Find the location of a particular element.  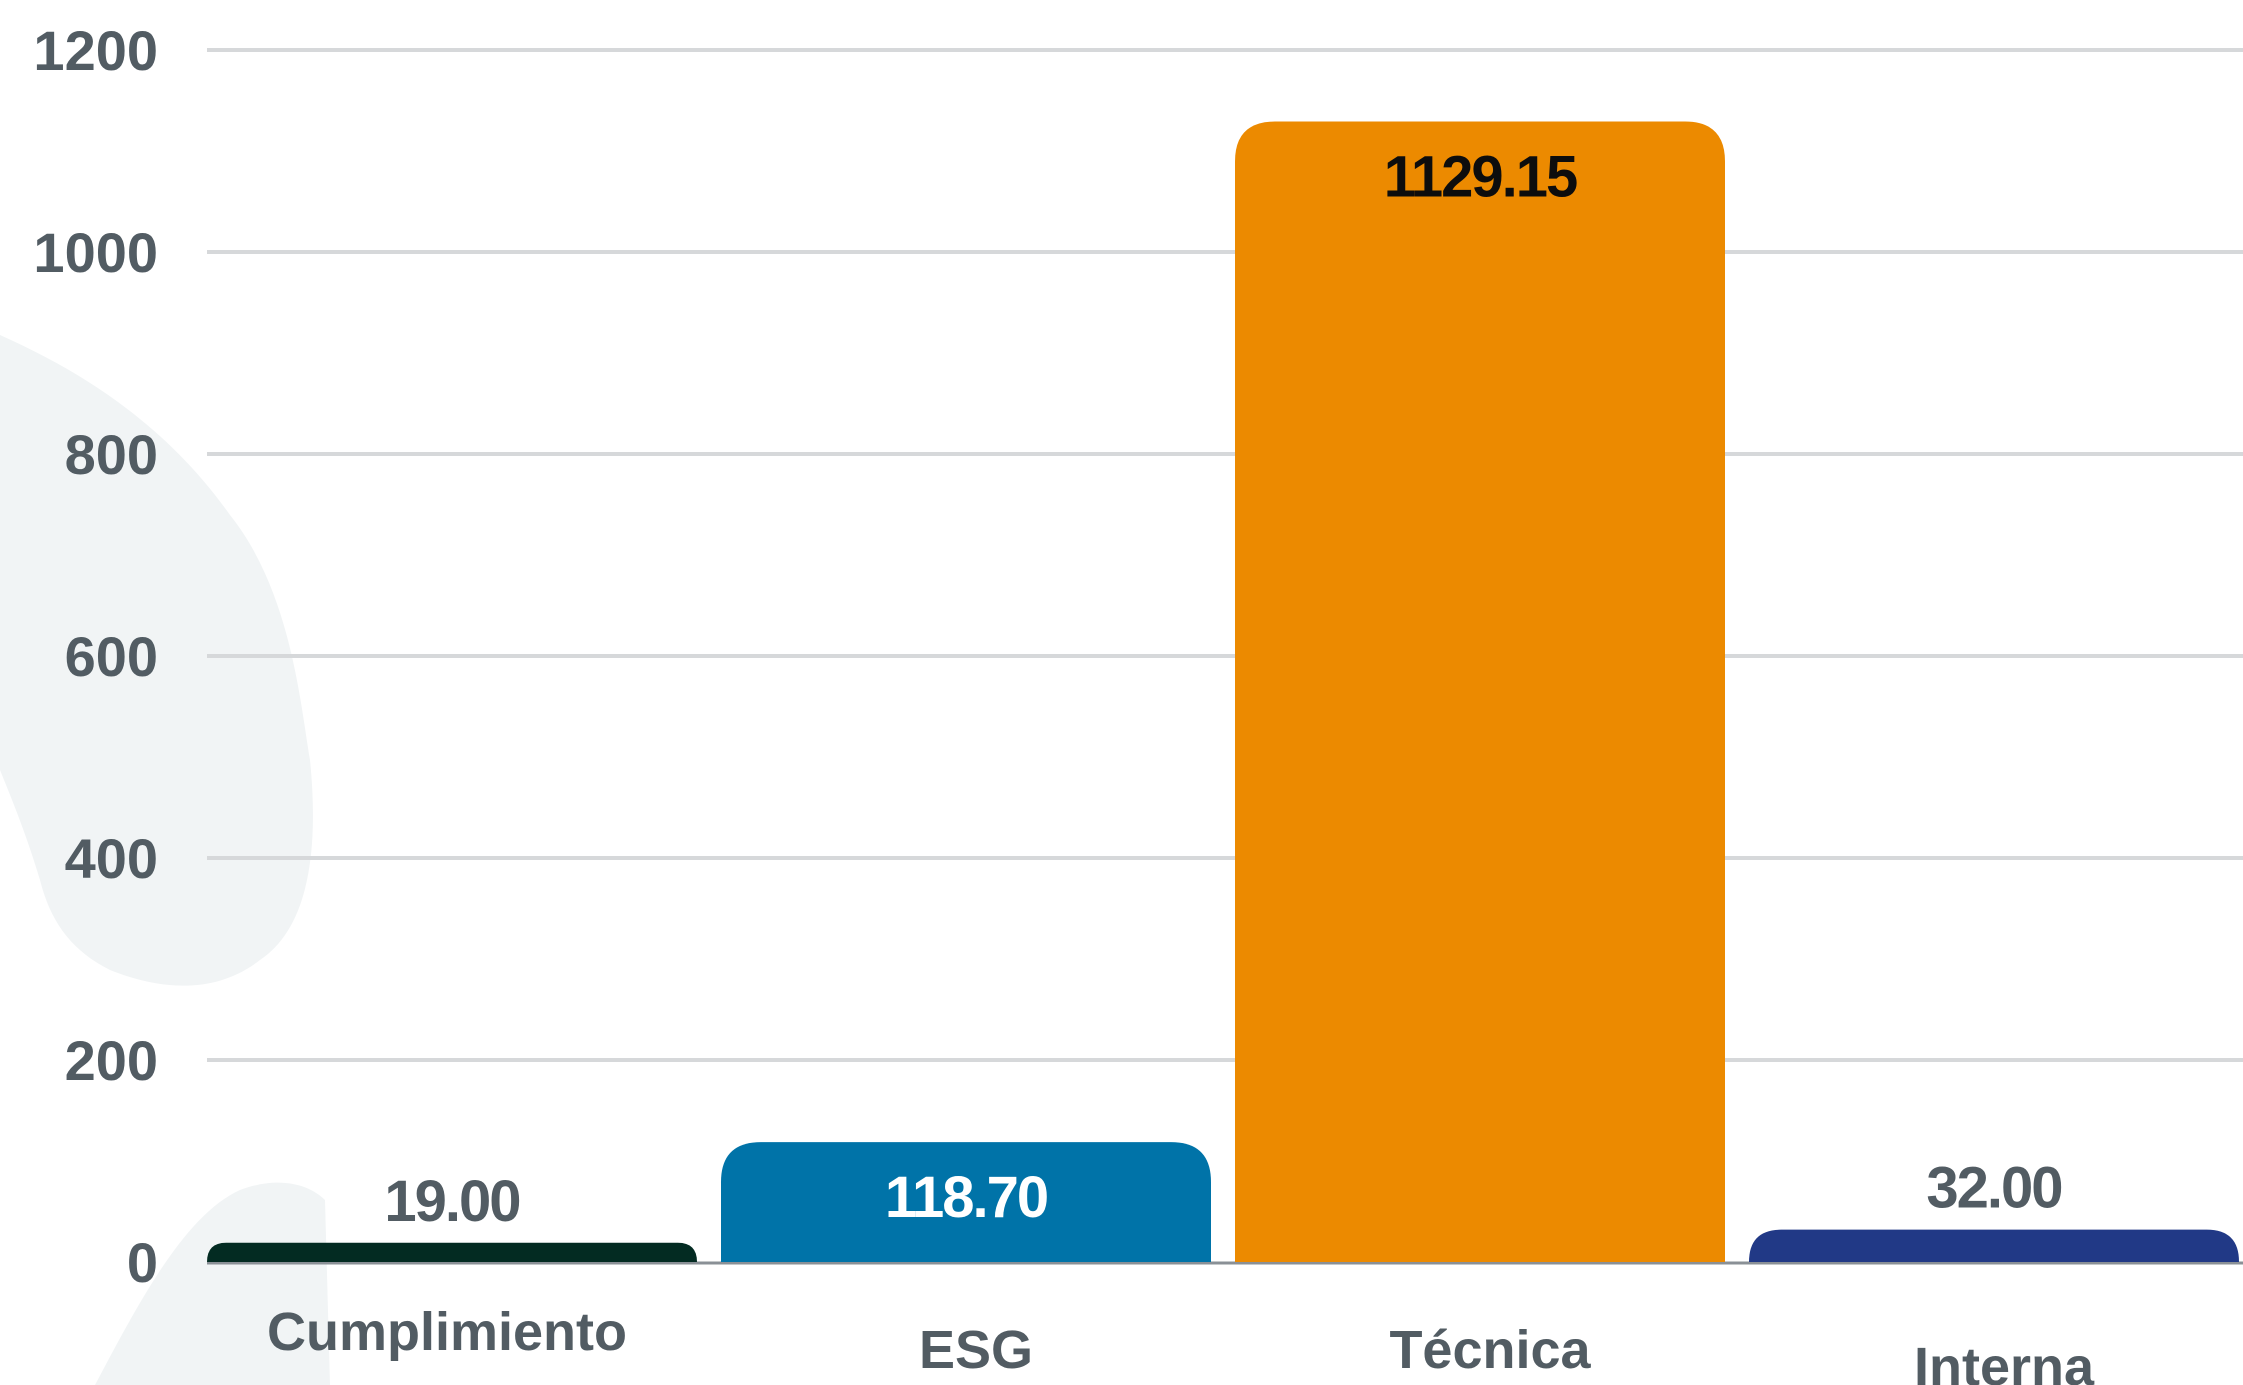

x-axis-labels: Cumplimiento ESG Técnica Interna is located at coordinates (1181, 1343).